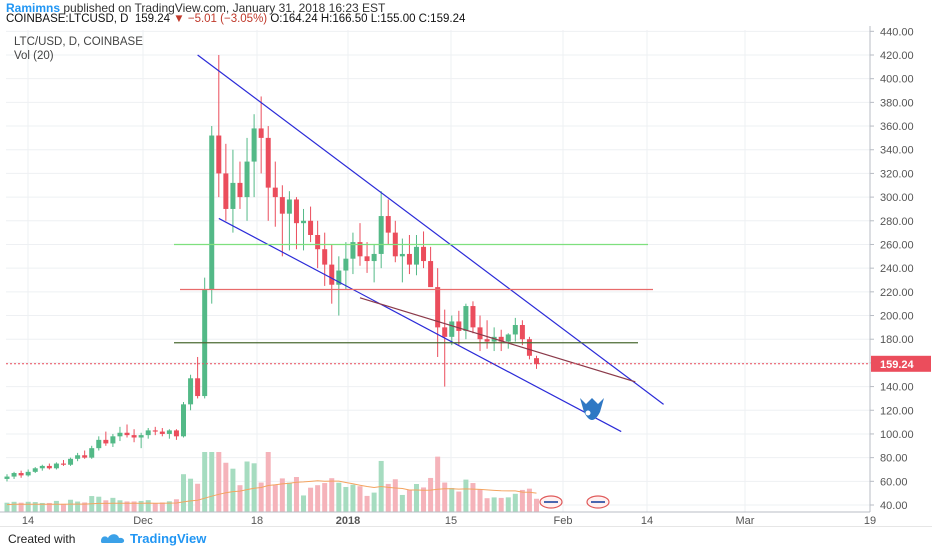 This screenshot has width=932, height=551. Describe the element at coordinates (897, 127) in the screenshot. I see `price-tick-label: 360.00` at that location.